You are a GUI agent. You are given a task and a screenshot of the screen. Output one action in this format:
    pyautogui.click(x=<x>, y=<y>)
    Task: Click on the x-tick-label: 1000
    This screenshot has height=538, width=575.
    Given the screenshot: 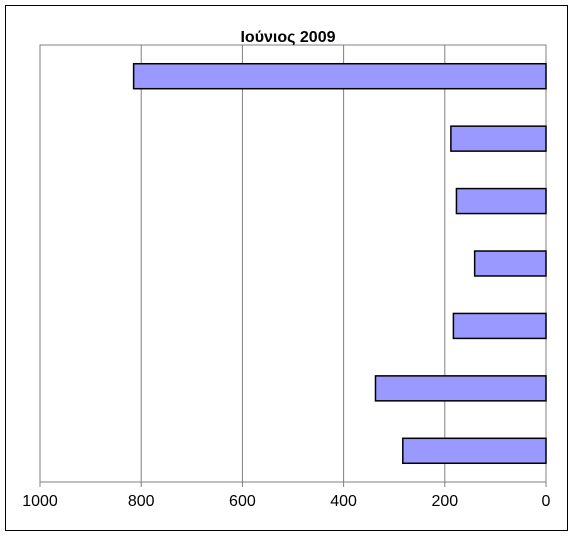 What is the action you would take?
    pyautogui.click(x=40, y=501)
    